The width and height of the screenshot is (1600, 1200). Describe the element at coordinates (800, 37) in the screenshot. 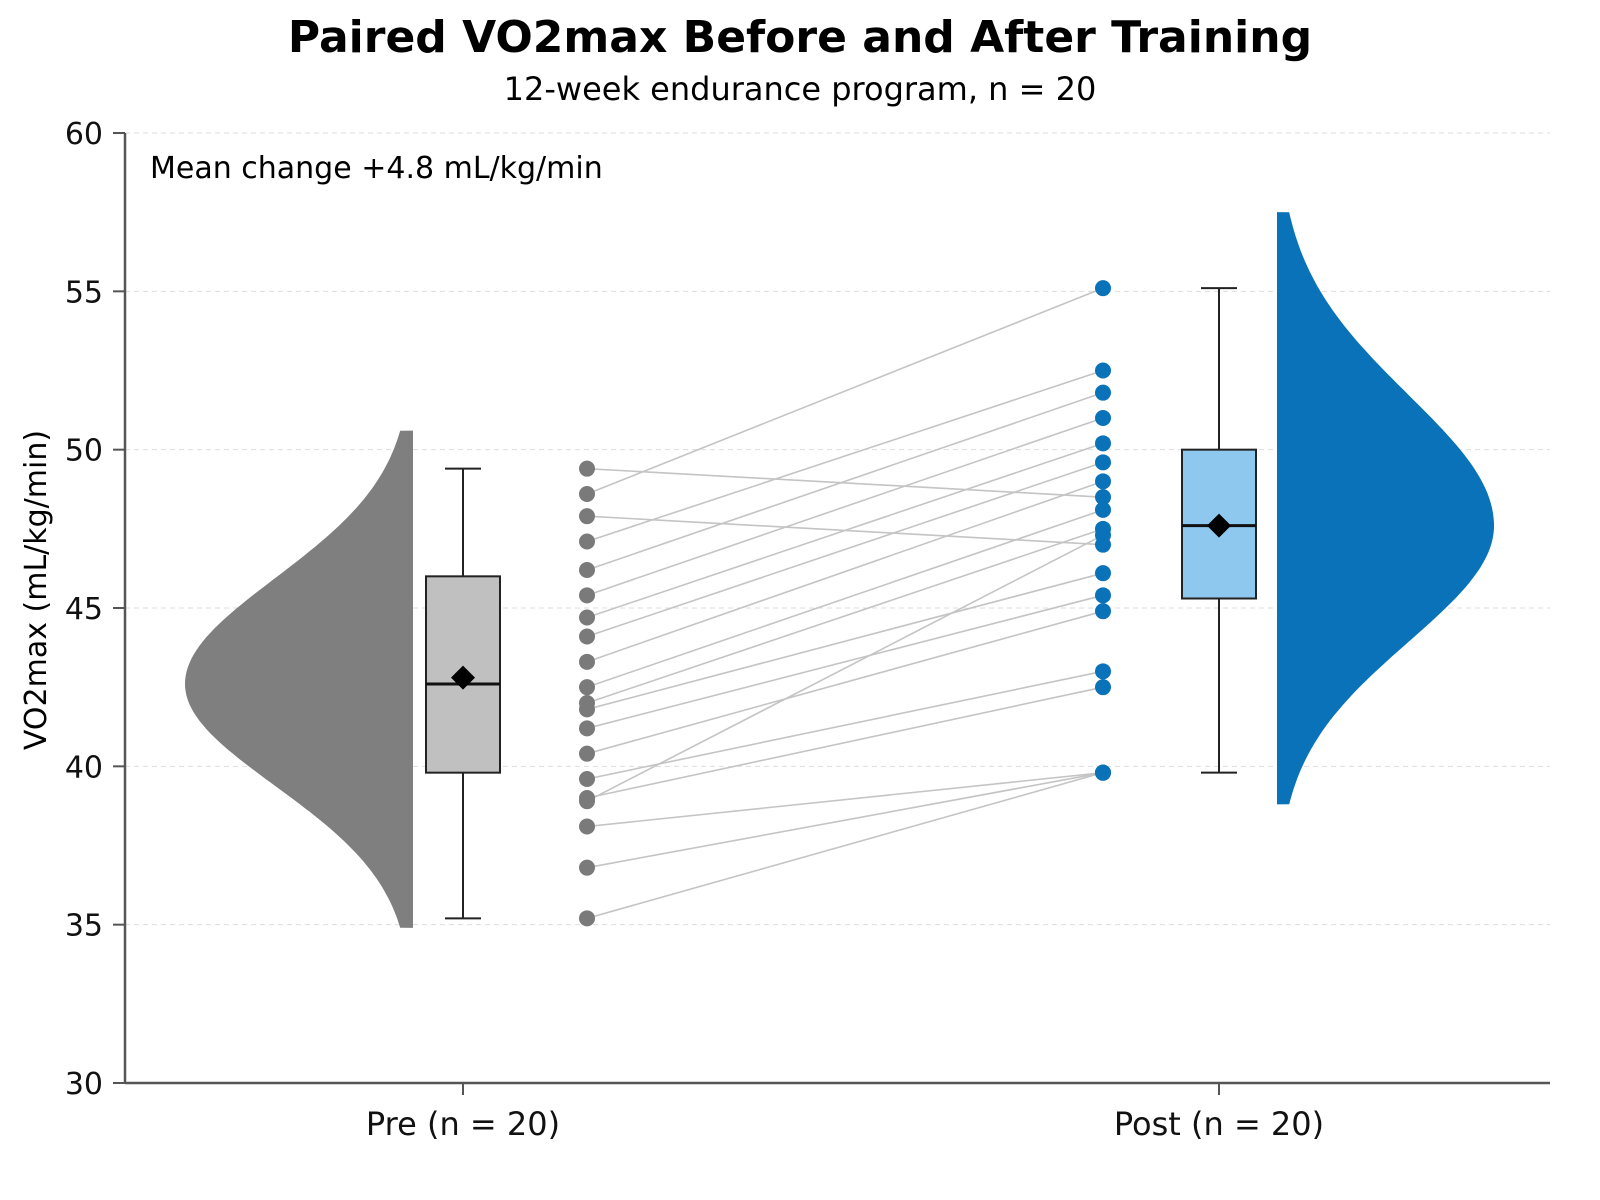

I see `chart-title: Paired VO2max Before and After Training` at that location.